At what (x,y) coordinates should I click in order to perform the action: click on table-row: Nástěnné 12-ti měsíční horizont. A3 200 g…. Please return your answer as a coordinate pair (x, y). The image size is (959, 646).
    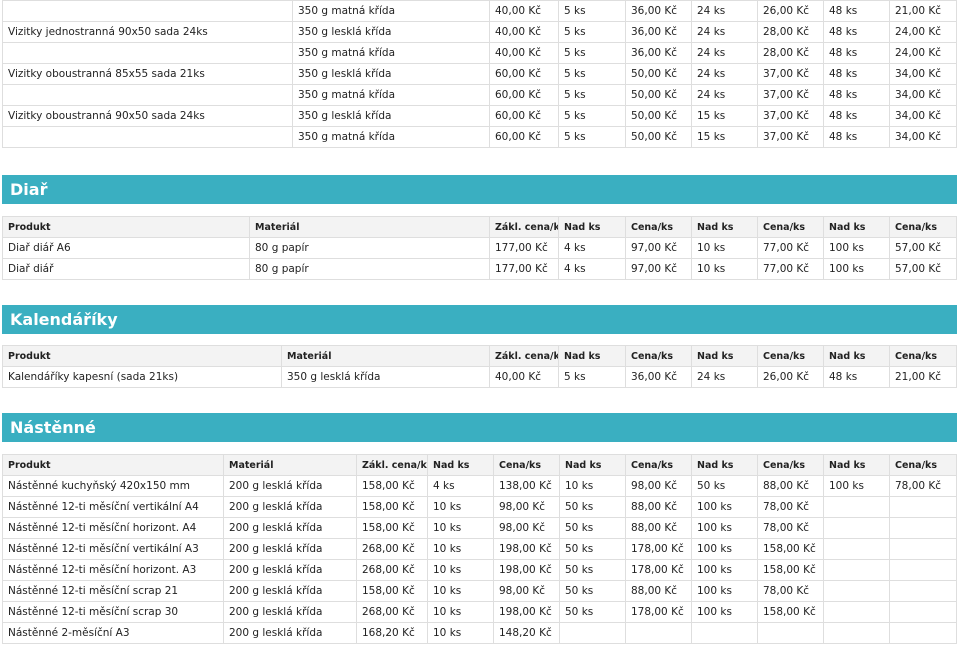
    Looking at the image, I should click on (479, 570).